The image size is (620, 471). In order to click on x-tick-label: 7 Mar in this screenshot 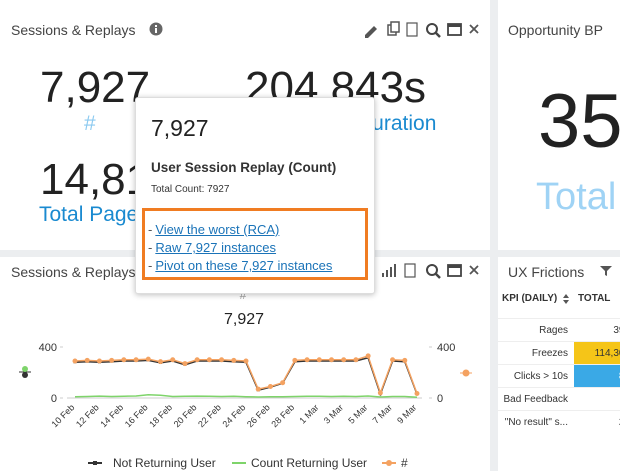, I will do `click(382, 413)`.